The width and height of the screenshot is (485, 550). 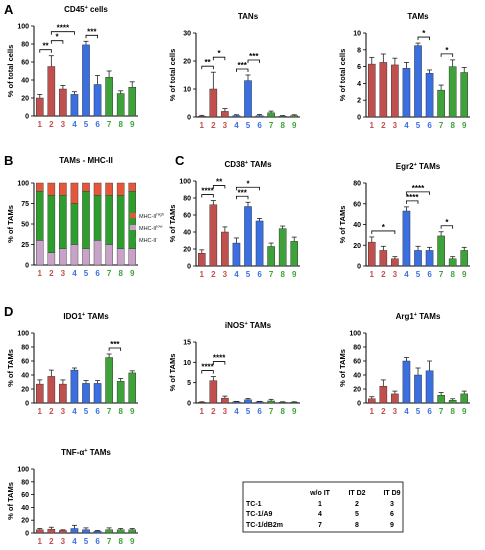 I want to click on panel-label-a: A, so click(x=9, y=9).